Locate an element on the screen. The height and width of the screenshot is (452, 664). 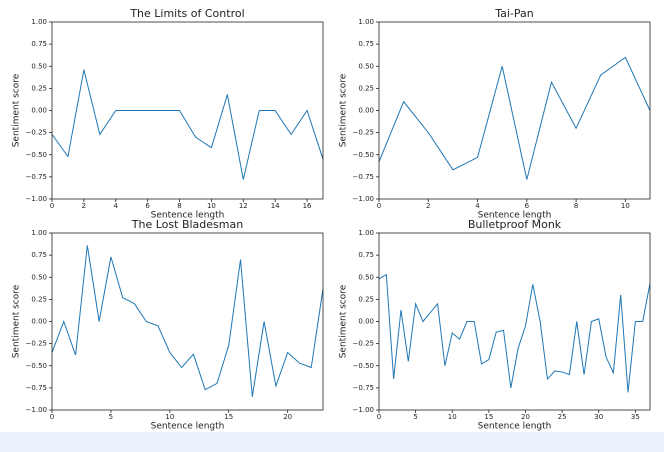
chart-title: The Lost Bladesman is located at coordinates (187, 224).